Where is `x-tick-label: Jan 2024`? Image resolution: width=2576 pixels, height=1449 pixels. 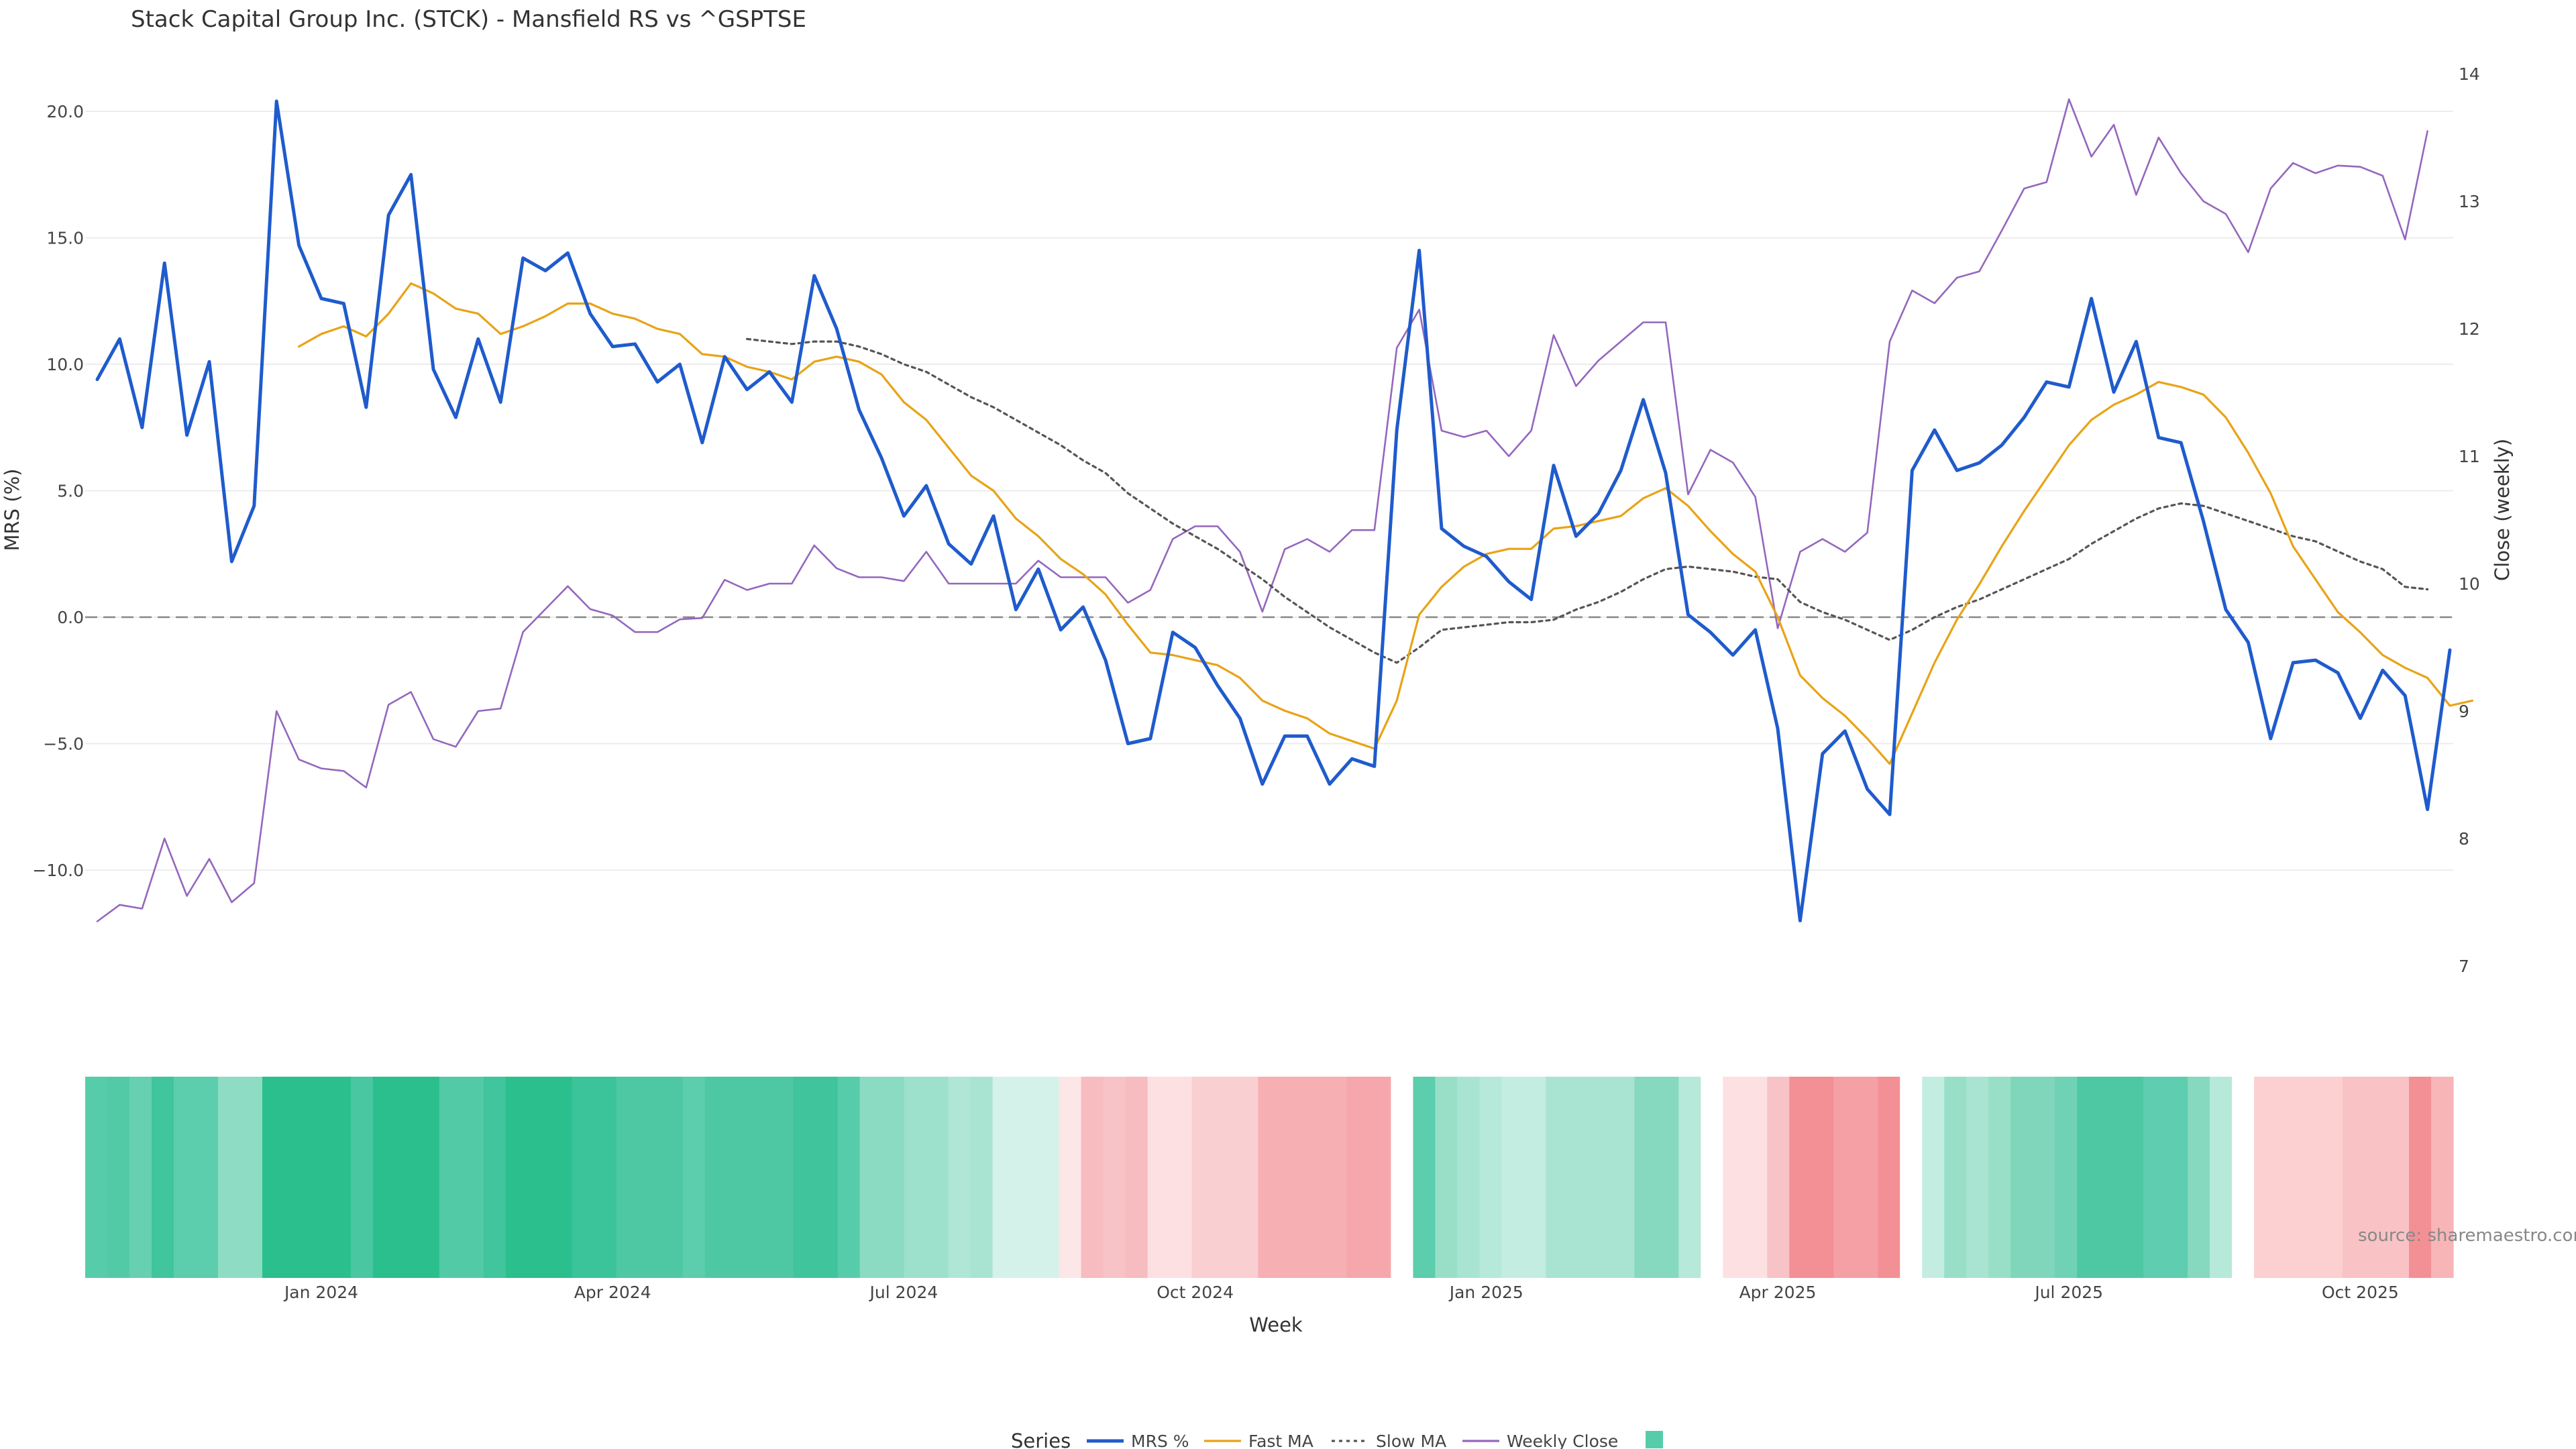 x-tick-label: Jan 2024 is located at coordinates (320, 1292).